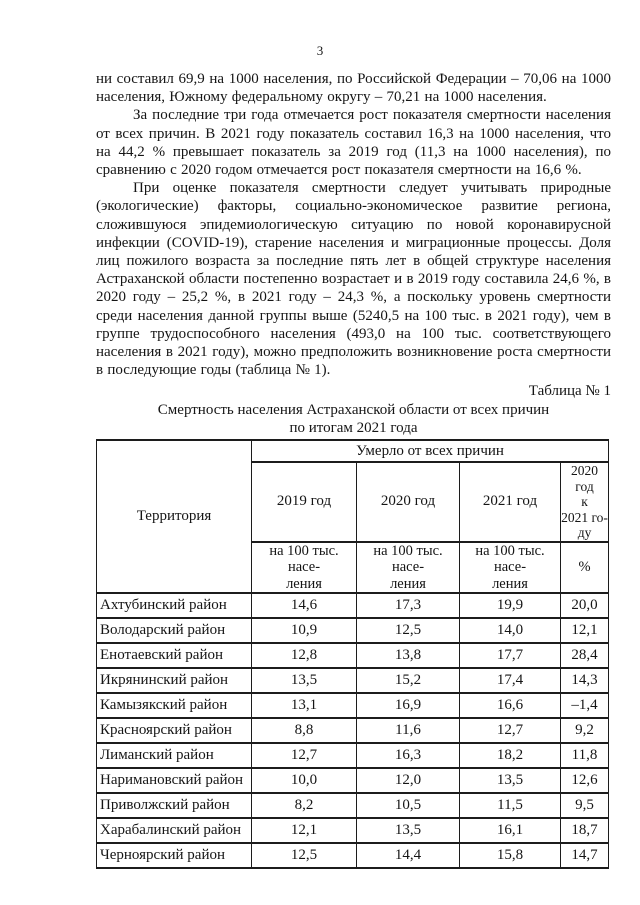 The height and width of the screenshot is (905, 640). I want to click on value-2021-cell: 16,1, so click(510, 831).